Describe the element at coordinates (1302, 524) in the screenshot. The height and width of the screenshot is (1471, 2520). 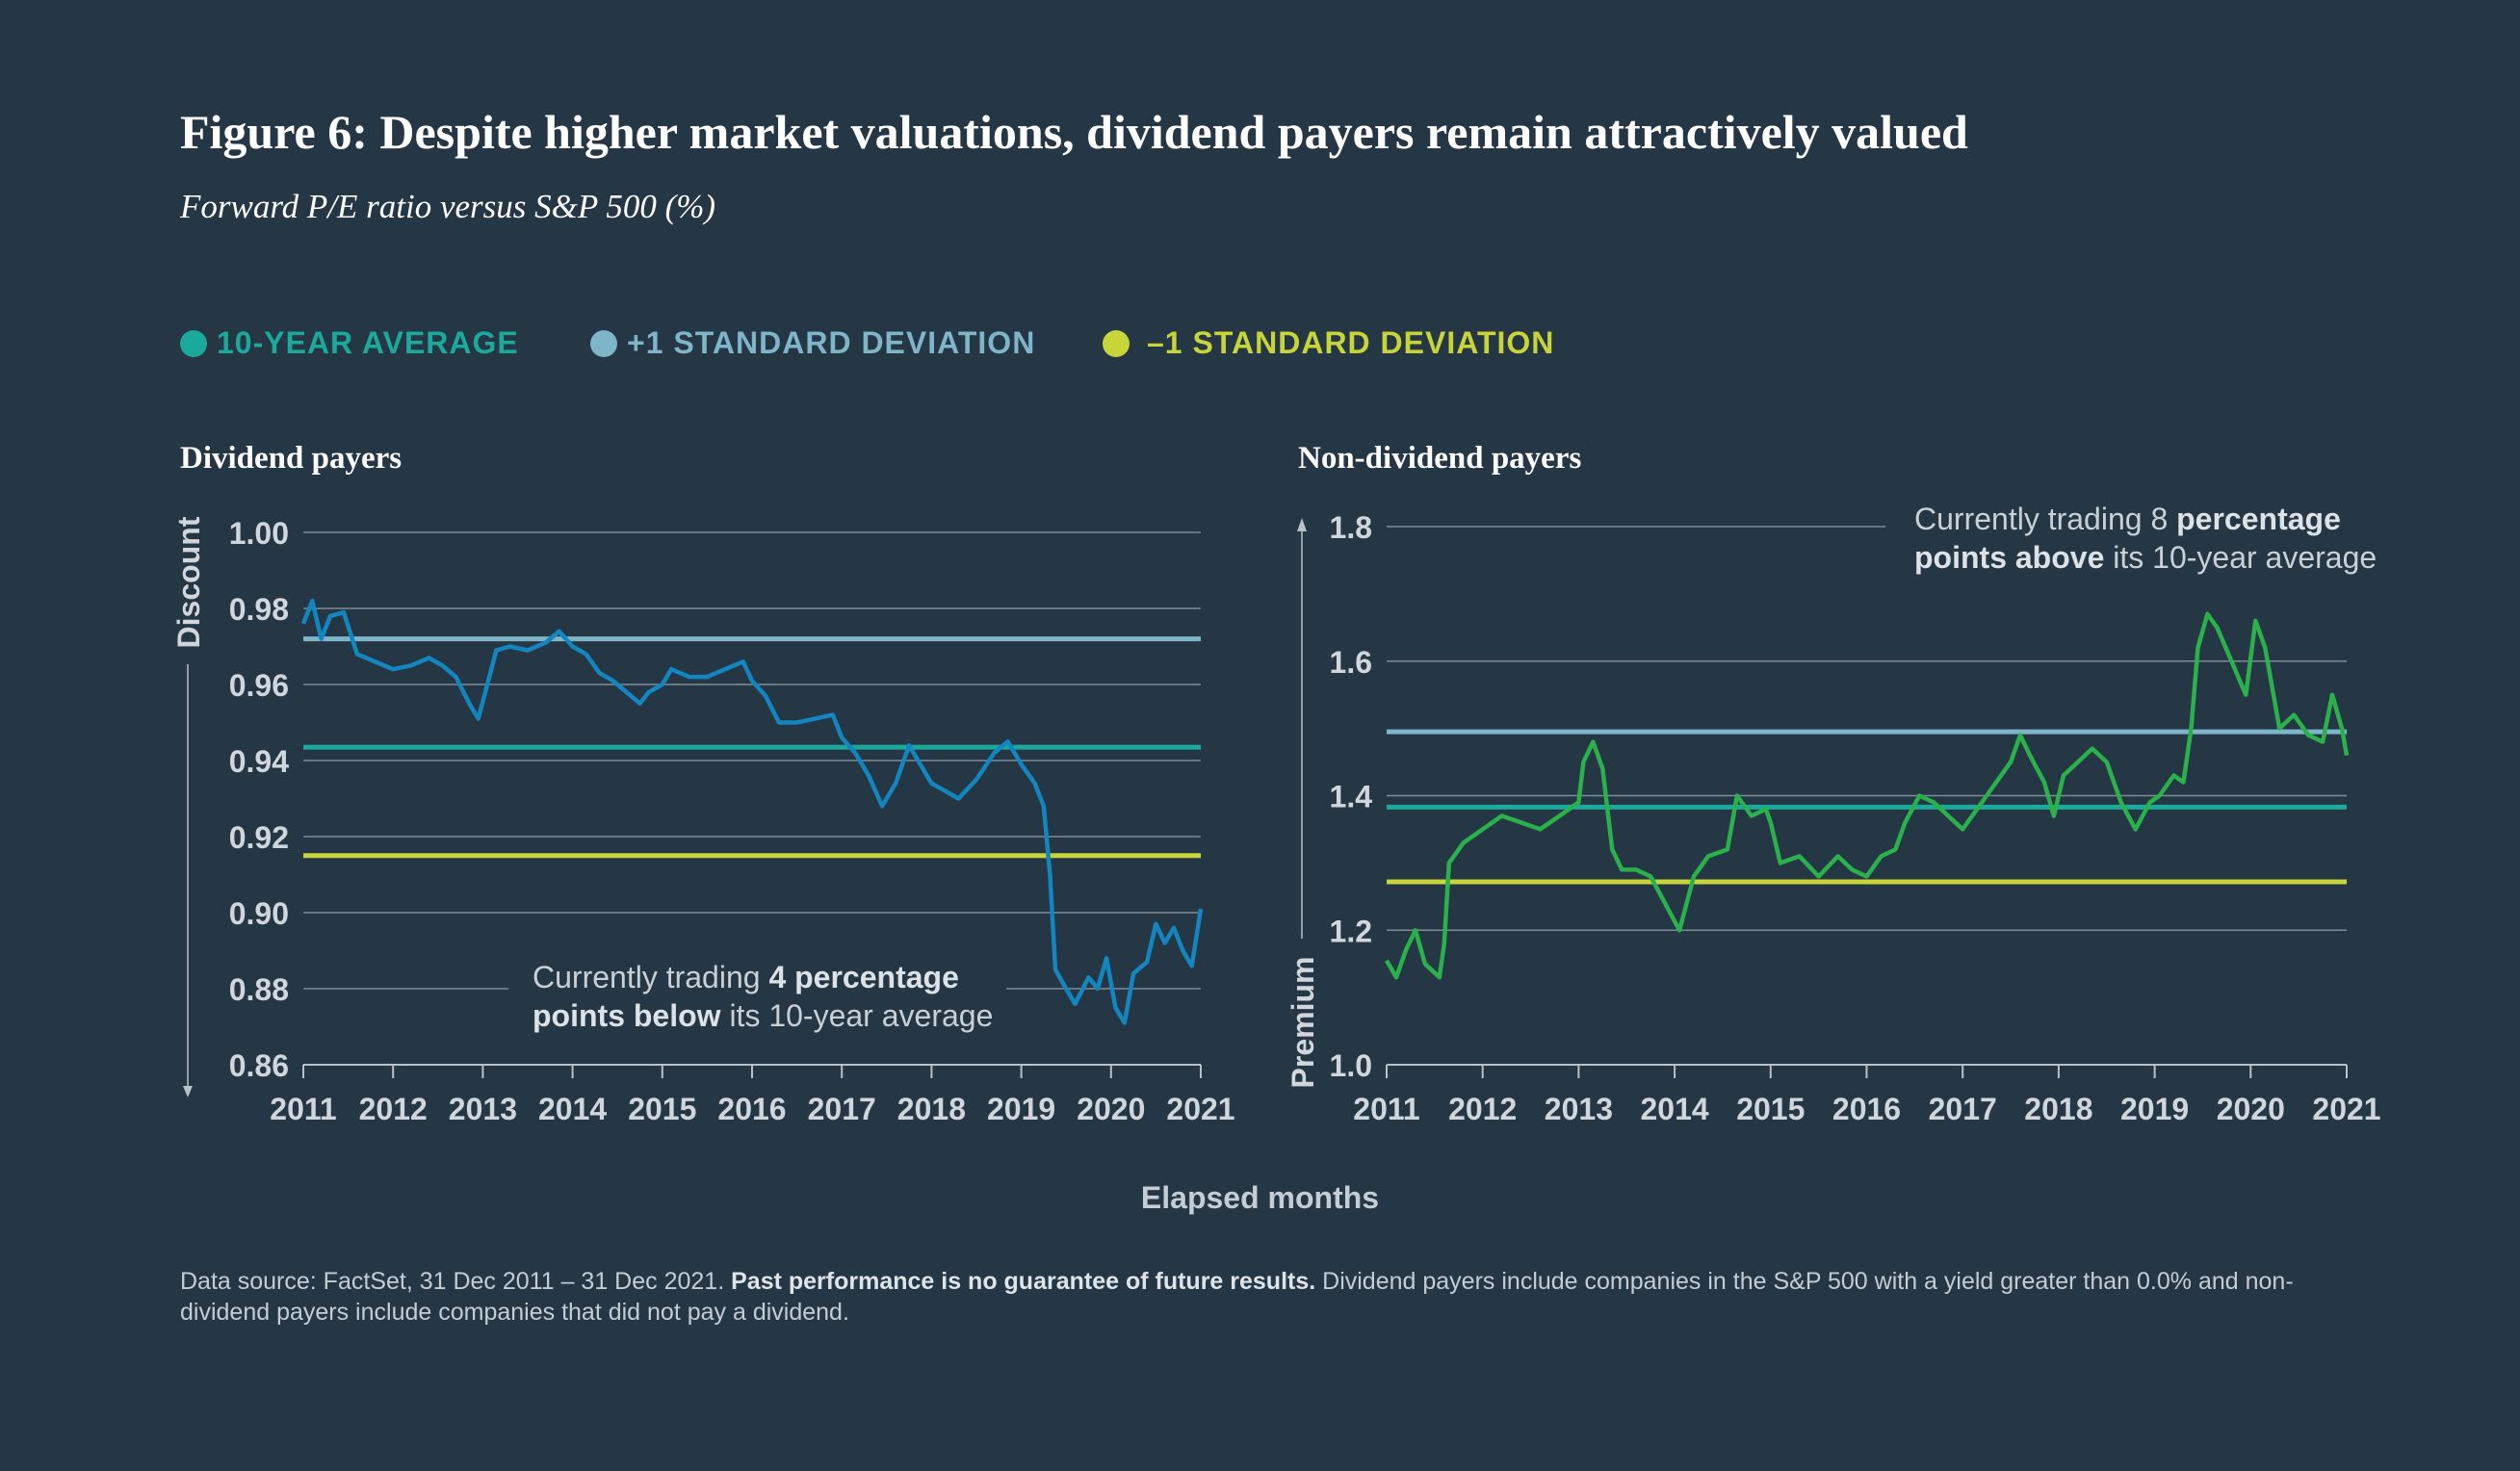
I see `premium-arrow-icon` at that location.